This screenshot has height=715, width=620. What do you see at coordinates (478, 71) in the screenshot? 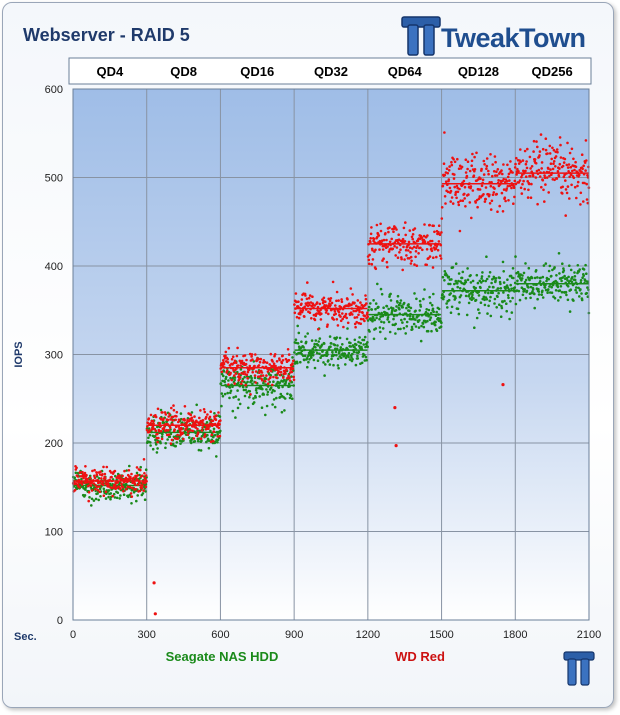
I see `qd-label-qd128: QD128` at bounding box center [478, 71].